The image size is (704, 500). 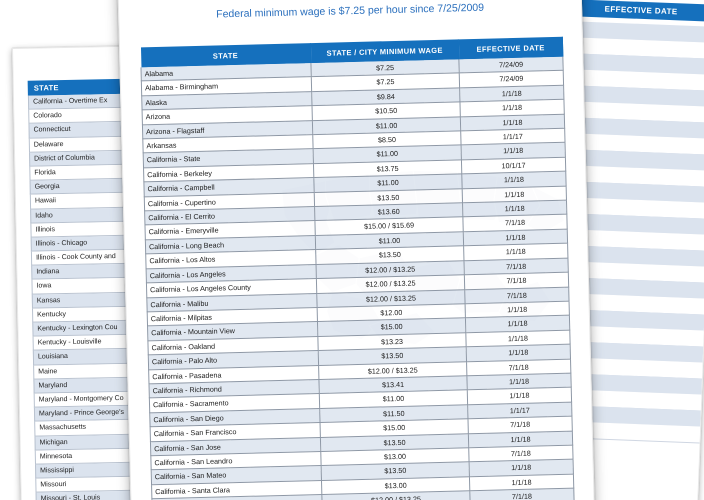 What do you see at coordinates (510, 48) in the screenshot?
I see `column-header-date: EFFECTIVE DATE` at bounding box center [510, 48].